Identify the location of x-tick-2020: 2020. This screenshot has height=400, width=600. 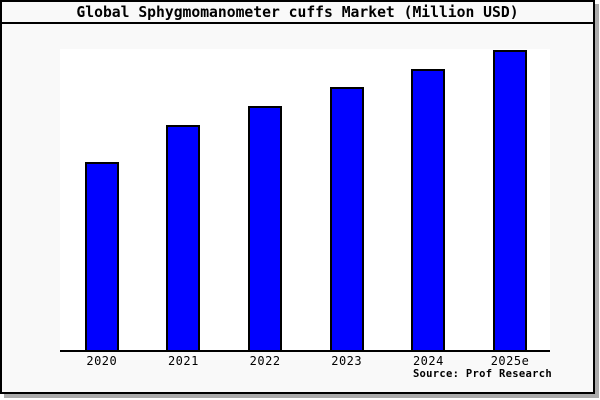
(102, 361).